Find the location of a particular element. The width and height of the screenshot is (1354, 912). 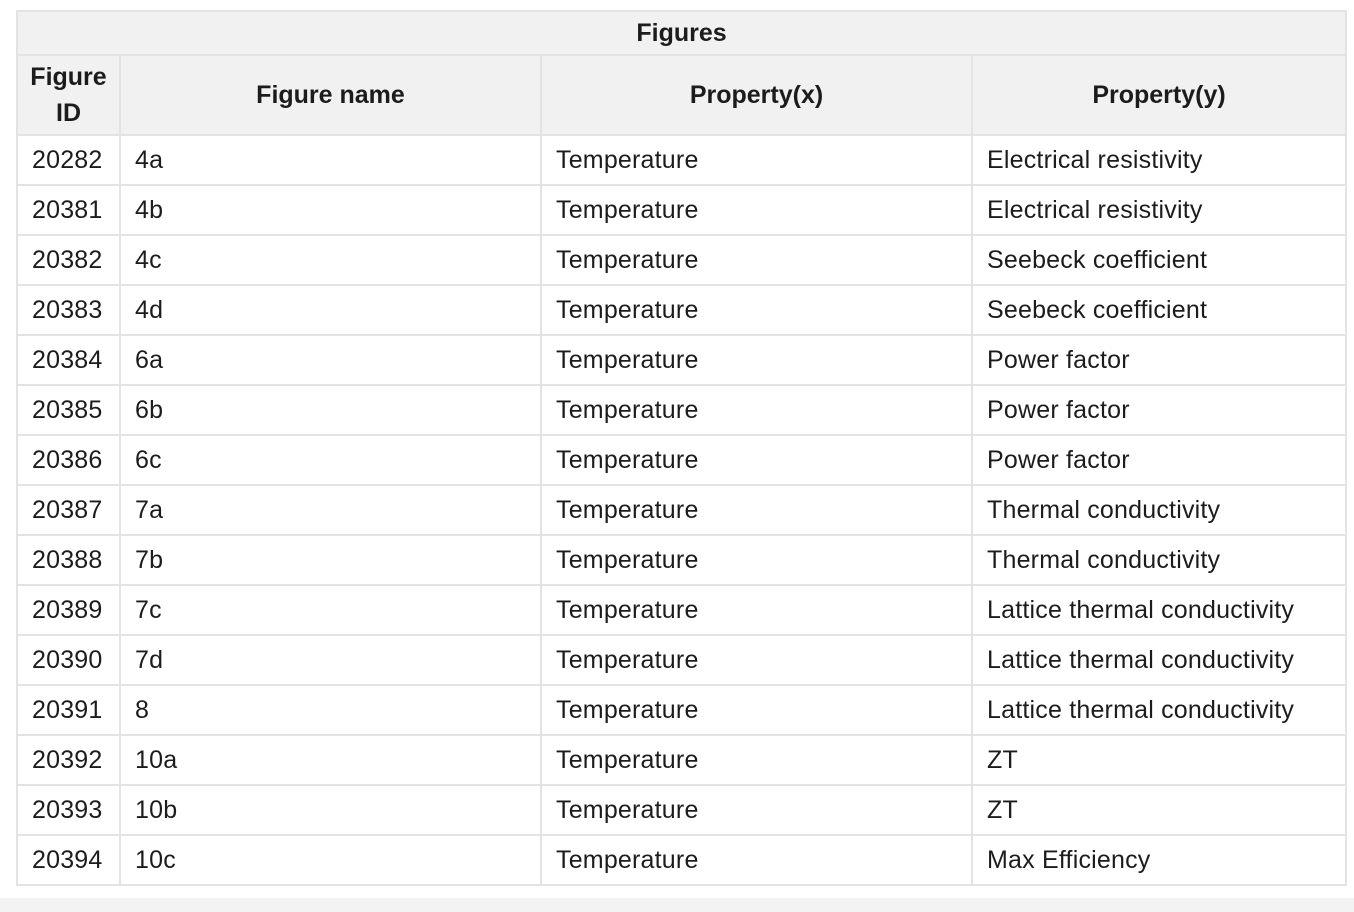

header-figure-name: Figure name is located at coordinates (330, 95).